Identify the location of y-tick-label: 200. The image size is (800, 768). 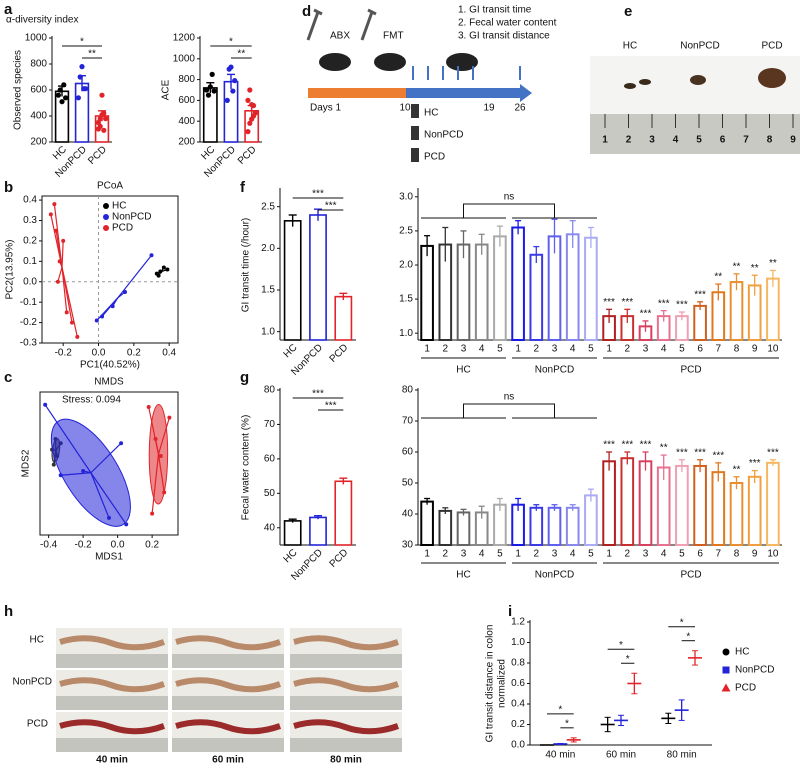
(38, 142).